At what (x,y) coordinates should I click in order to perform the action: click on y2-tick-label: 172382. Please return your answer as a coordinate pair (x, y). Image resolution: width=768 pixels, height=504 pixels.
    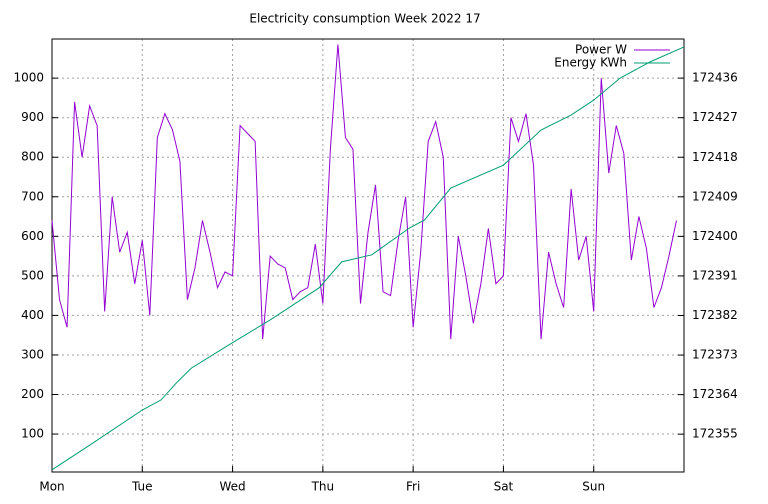
    Looking at the image, I should click on (715, 315).